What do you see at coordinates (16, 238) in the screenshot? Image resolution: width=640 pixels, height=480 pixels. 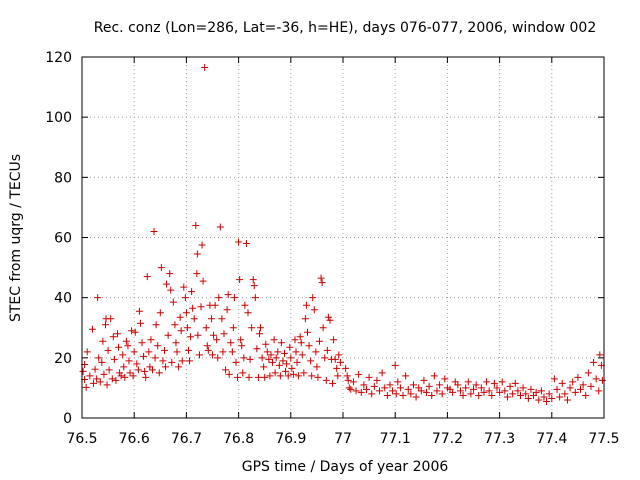 I see `y-axis-label: STEC from uqrg / TECUs` at bounding box center [16, 238].